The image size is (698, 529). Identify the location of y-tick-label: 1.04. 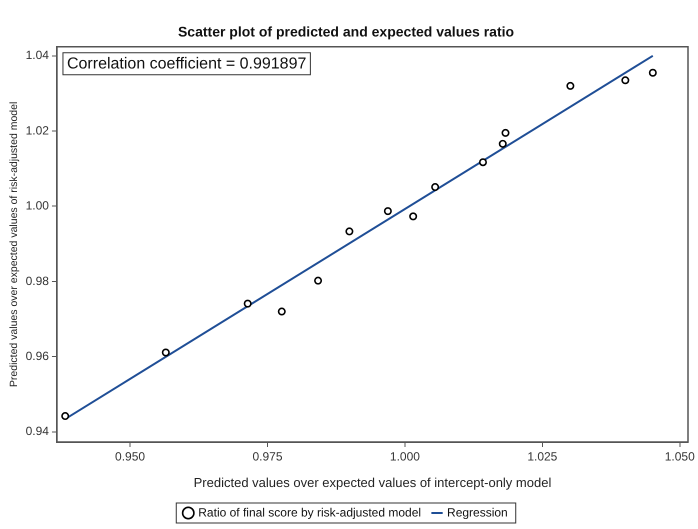
(38, 55).